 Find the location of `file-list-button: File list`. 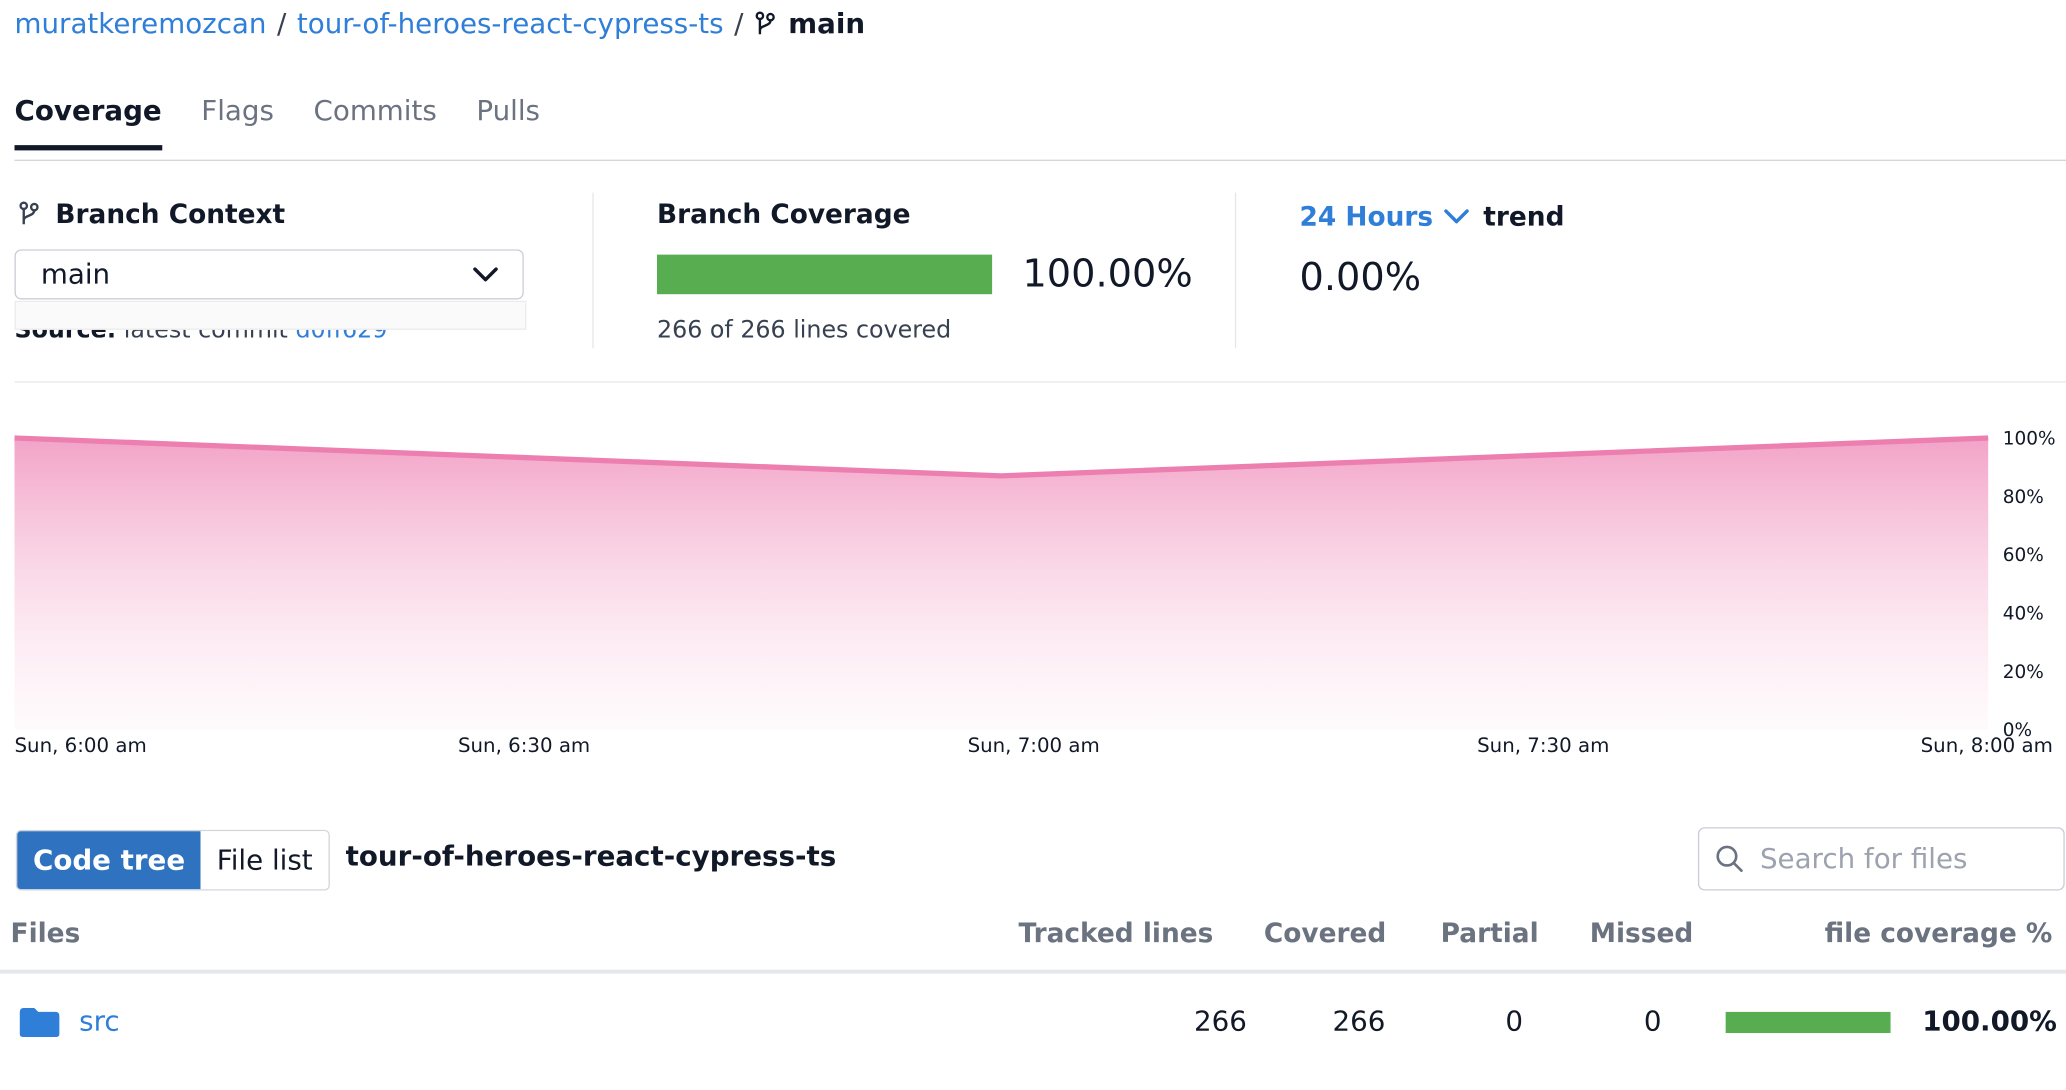

file-list-button: File list is located at coordinates (264, 860).